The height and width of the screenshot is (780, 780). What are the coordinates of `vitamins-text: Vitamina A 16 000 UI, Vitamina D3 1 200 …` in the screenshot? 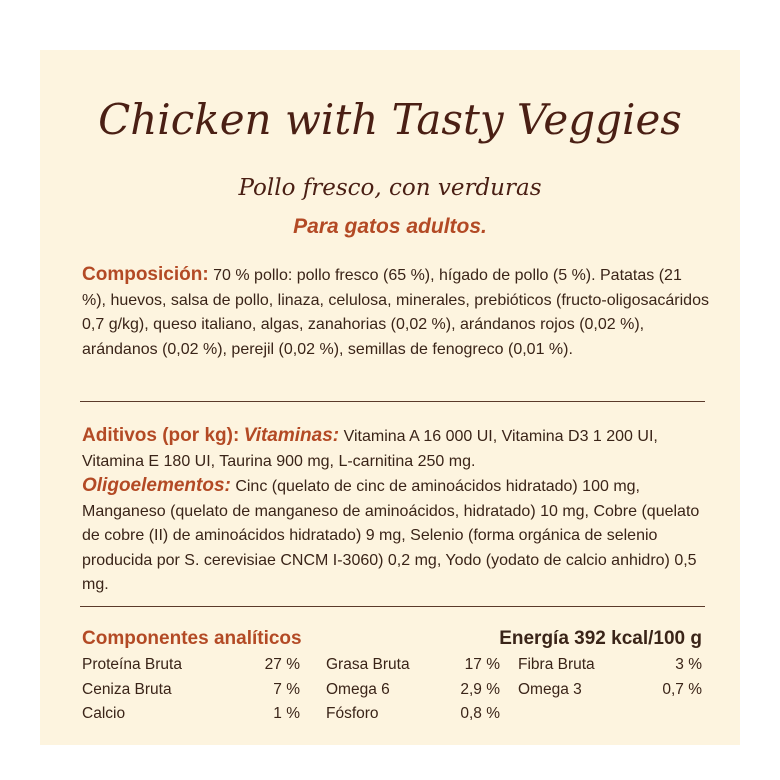 It's located at (370, 449).